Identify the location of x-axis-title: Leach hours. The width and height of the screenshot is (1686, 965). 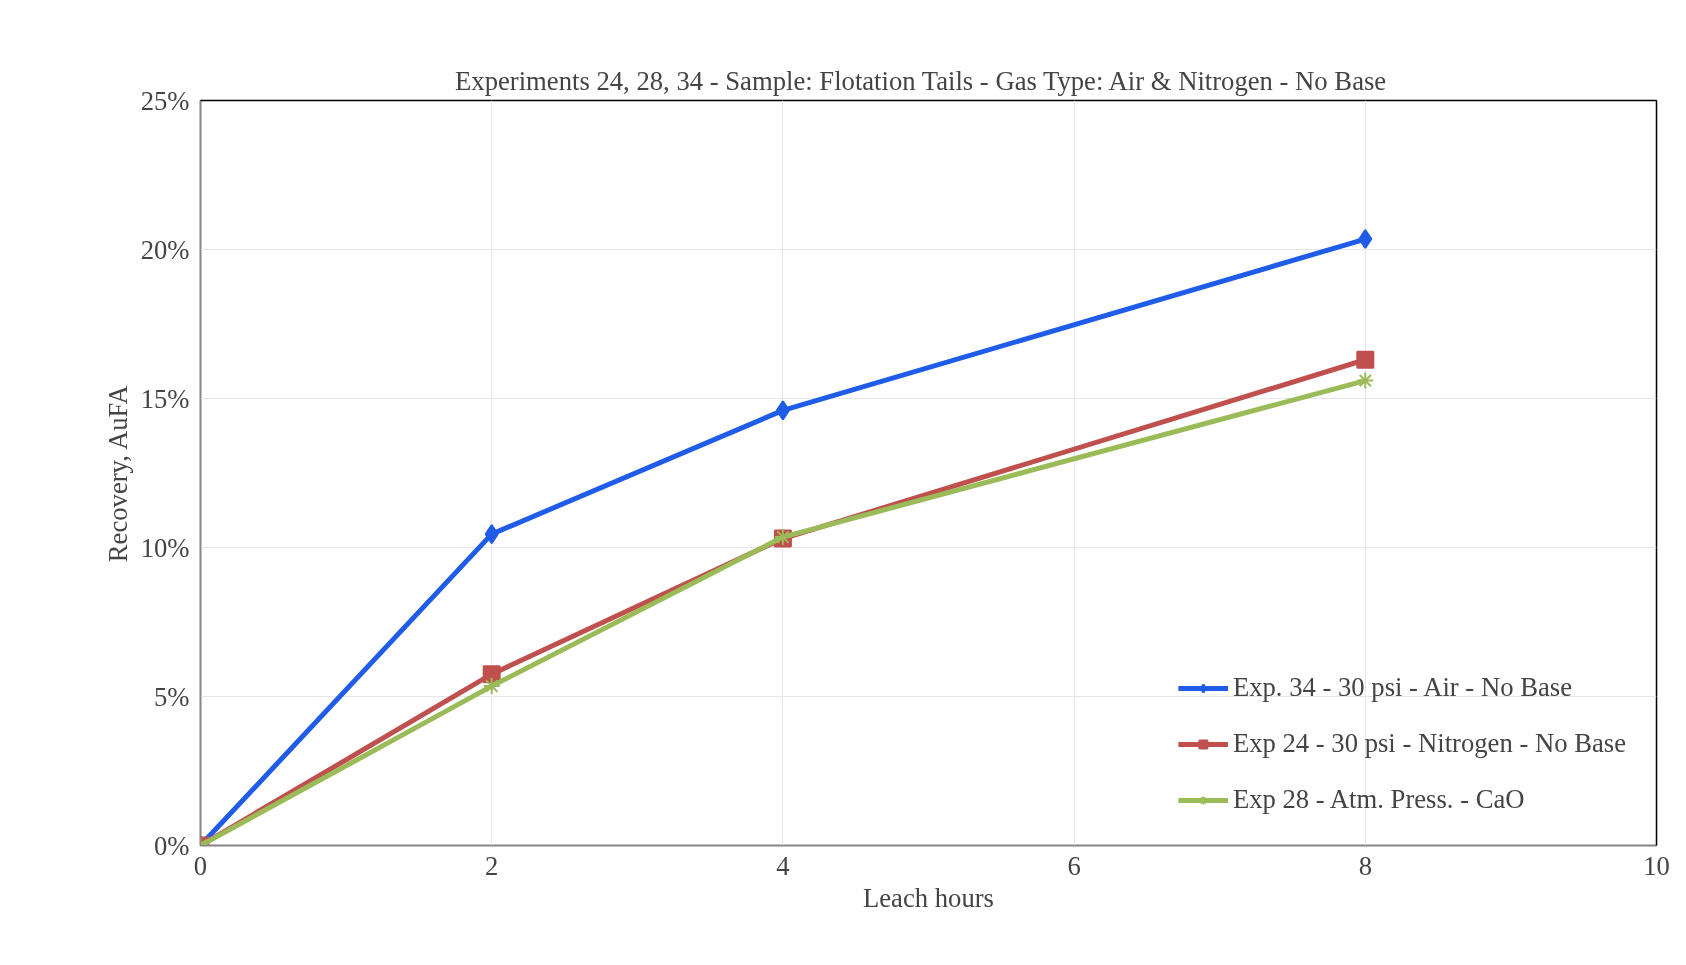
(929, 897).